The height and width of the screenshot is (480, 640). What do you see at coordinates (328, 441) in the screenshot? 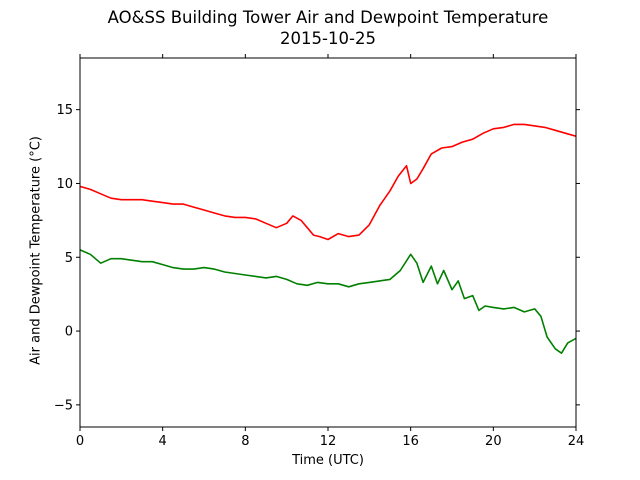
I see `x-tick-label: 12` at bounding box center [328, 441].